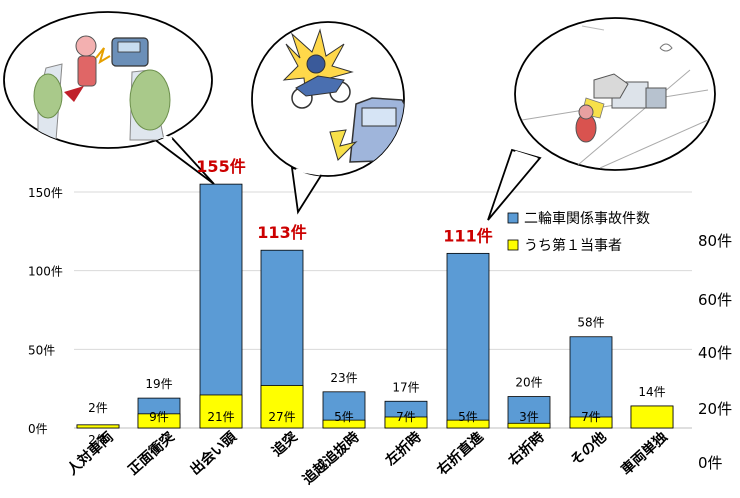  Describe the element at coordinates (715, 300) in the screenshot. I see `right-tick-label: 60件` at that location.